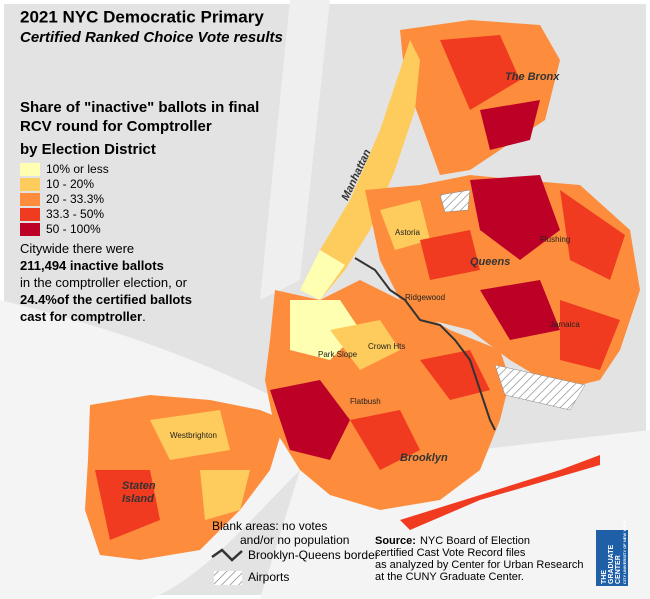 The width and height of the screenshot is (650, 599). Describe the element at coordinates (604, 577) in the screenshot. I see `logo-text: THE` at that location.